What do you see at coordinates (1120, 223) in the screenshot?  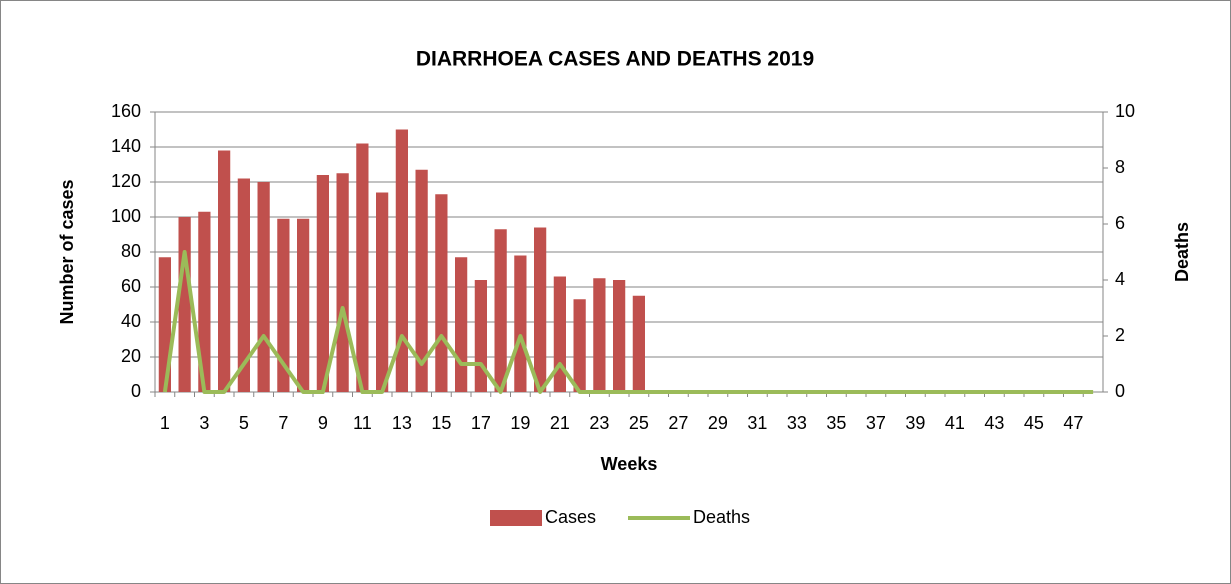 I see `y2-tick-label: 6` at bounding box center [1120, 223].